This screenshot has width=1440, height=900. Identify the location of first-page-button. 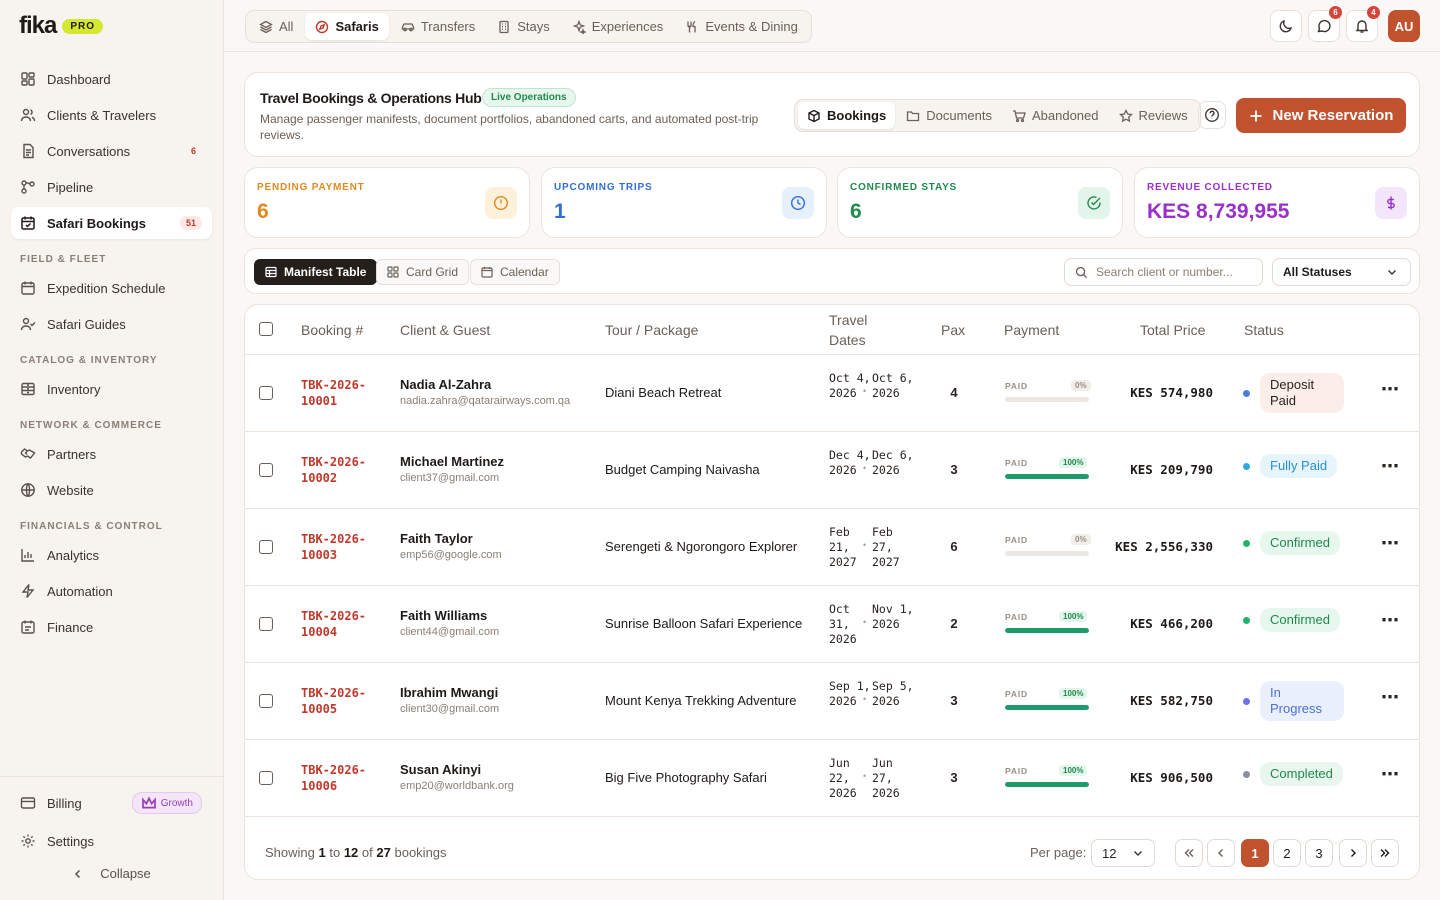
(1189, 853).